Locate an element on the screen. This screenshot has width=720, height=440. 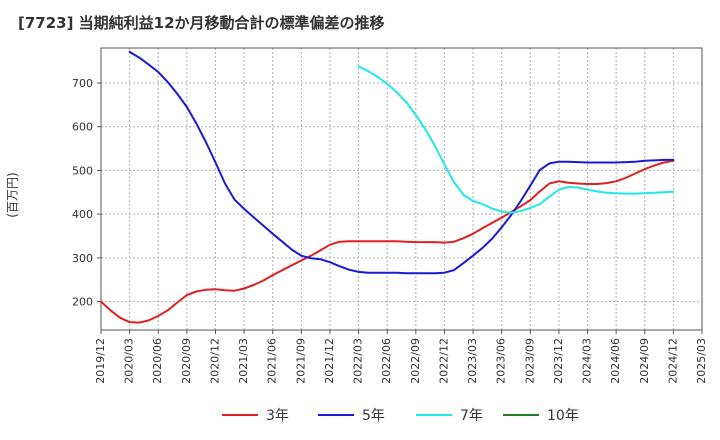
legend-item-7年: 7年 is located at coordinates (449, 416).